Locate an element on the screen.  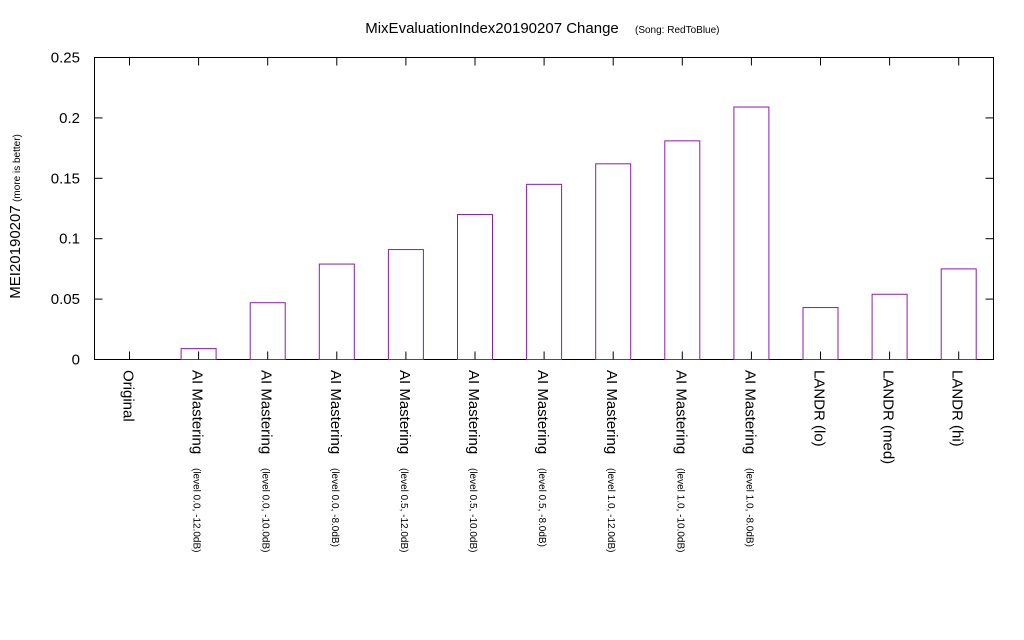
x-tick-label-group: AI Mastering (level 1.0, -12.0dB) is located at coordinates (611, 461).